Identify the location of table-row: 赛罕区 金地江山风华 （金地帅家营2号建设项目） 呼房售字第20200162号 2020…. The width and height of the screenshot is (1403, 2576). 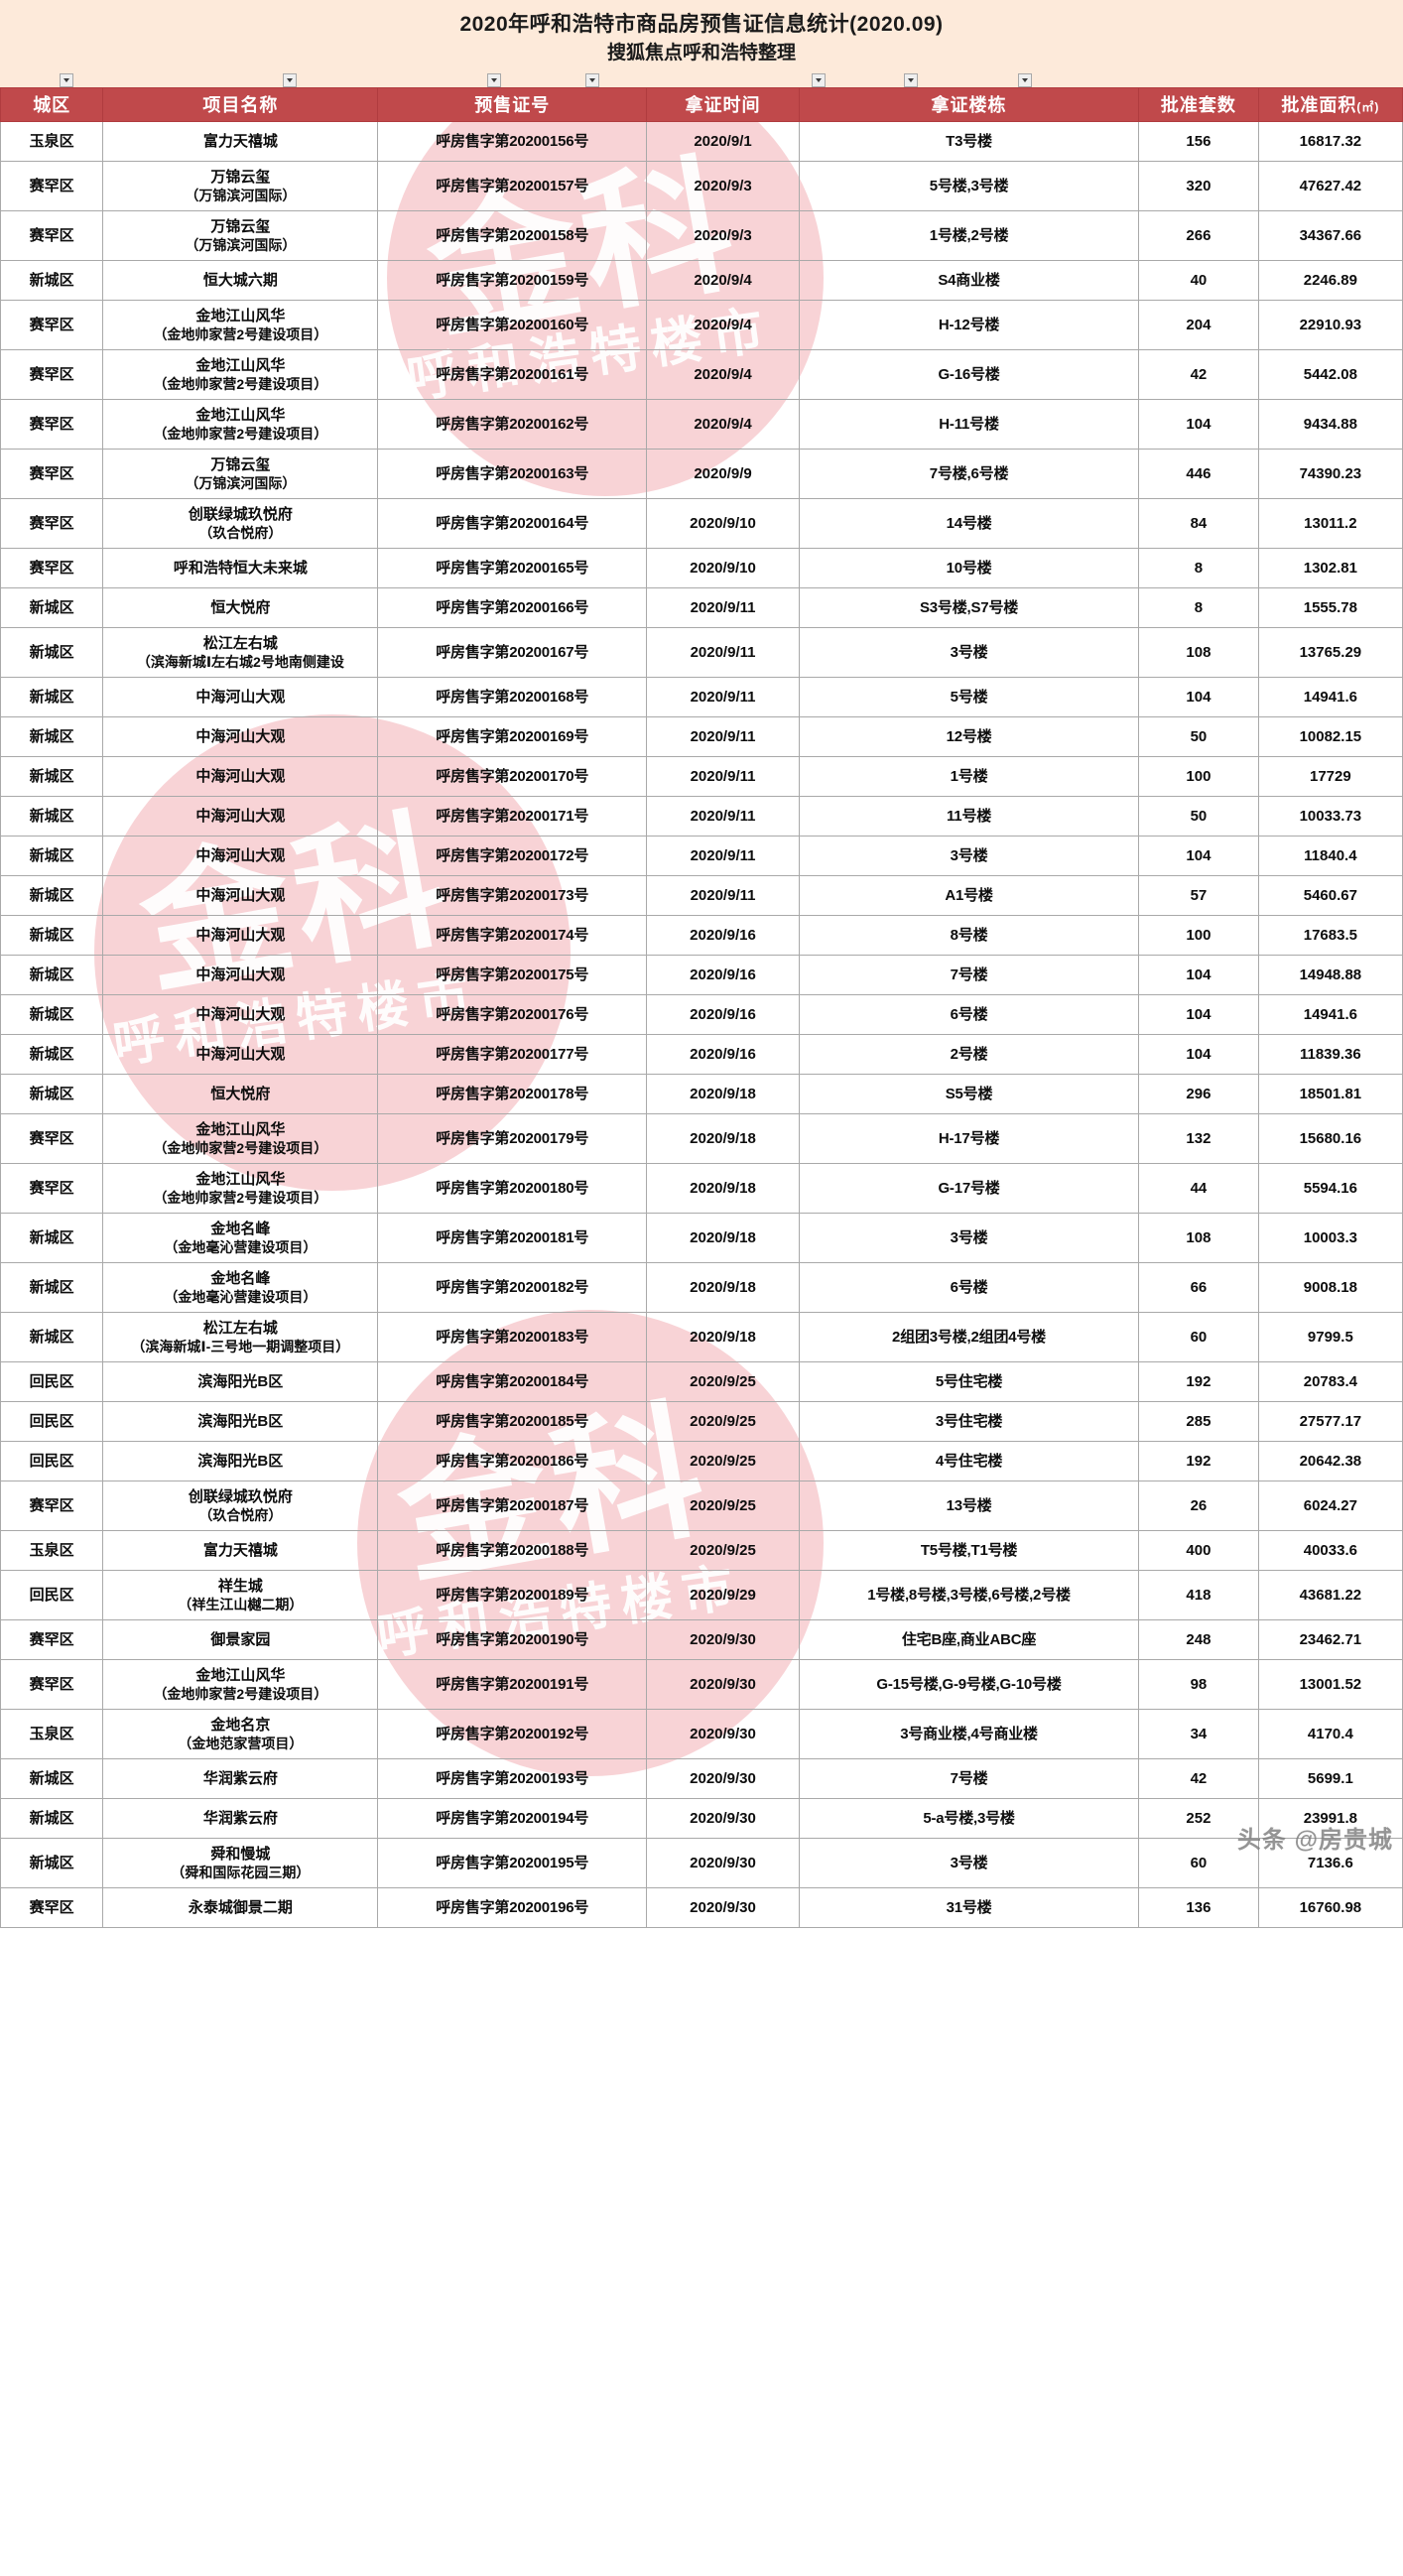
(701, 424).